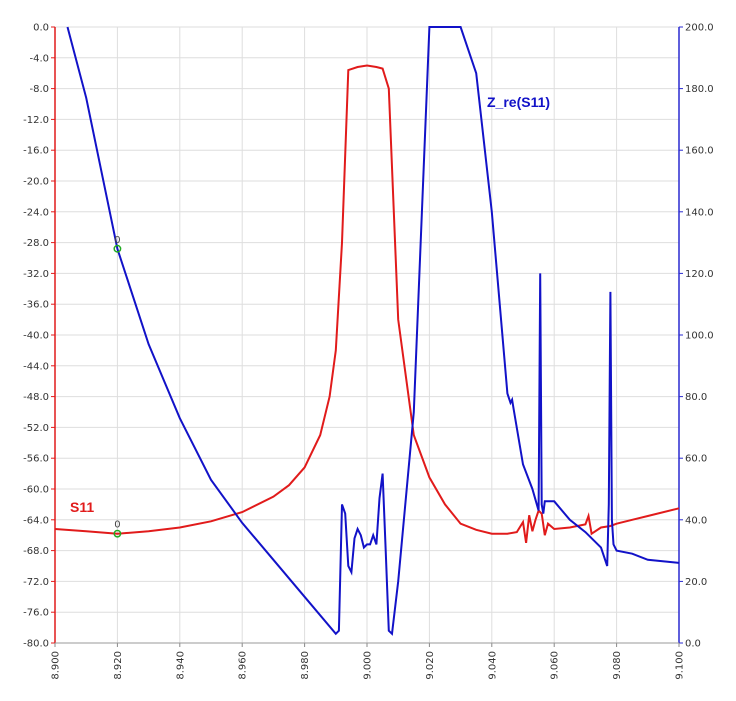 The image size is (736, 701). I want to click on right-tick-label: 180.0, so click(699, 89).